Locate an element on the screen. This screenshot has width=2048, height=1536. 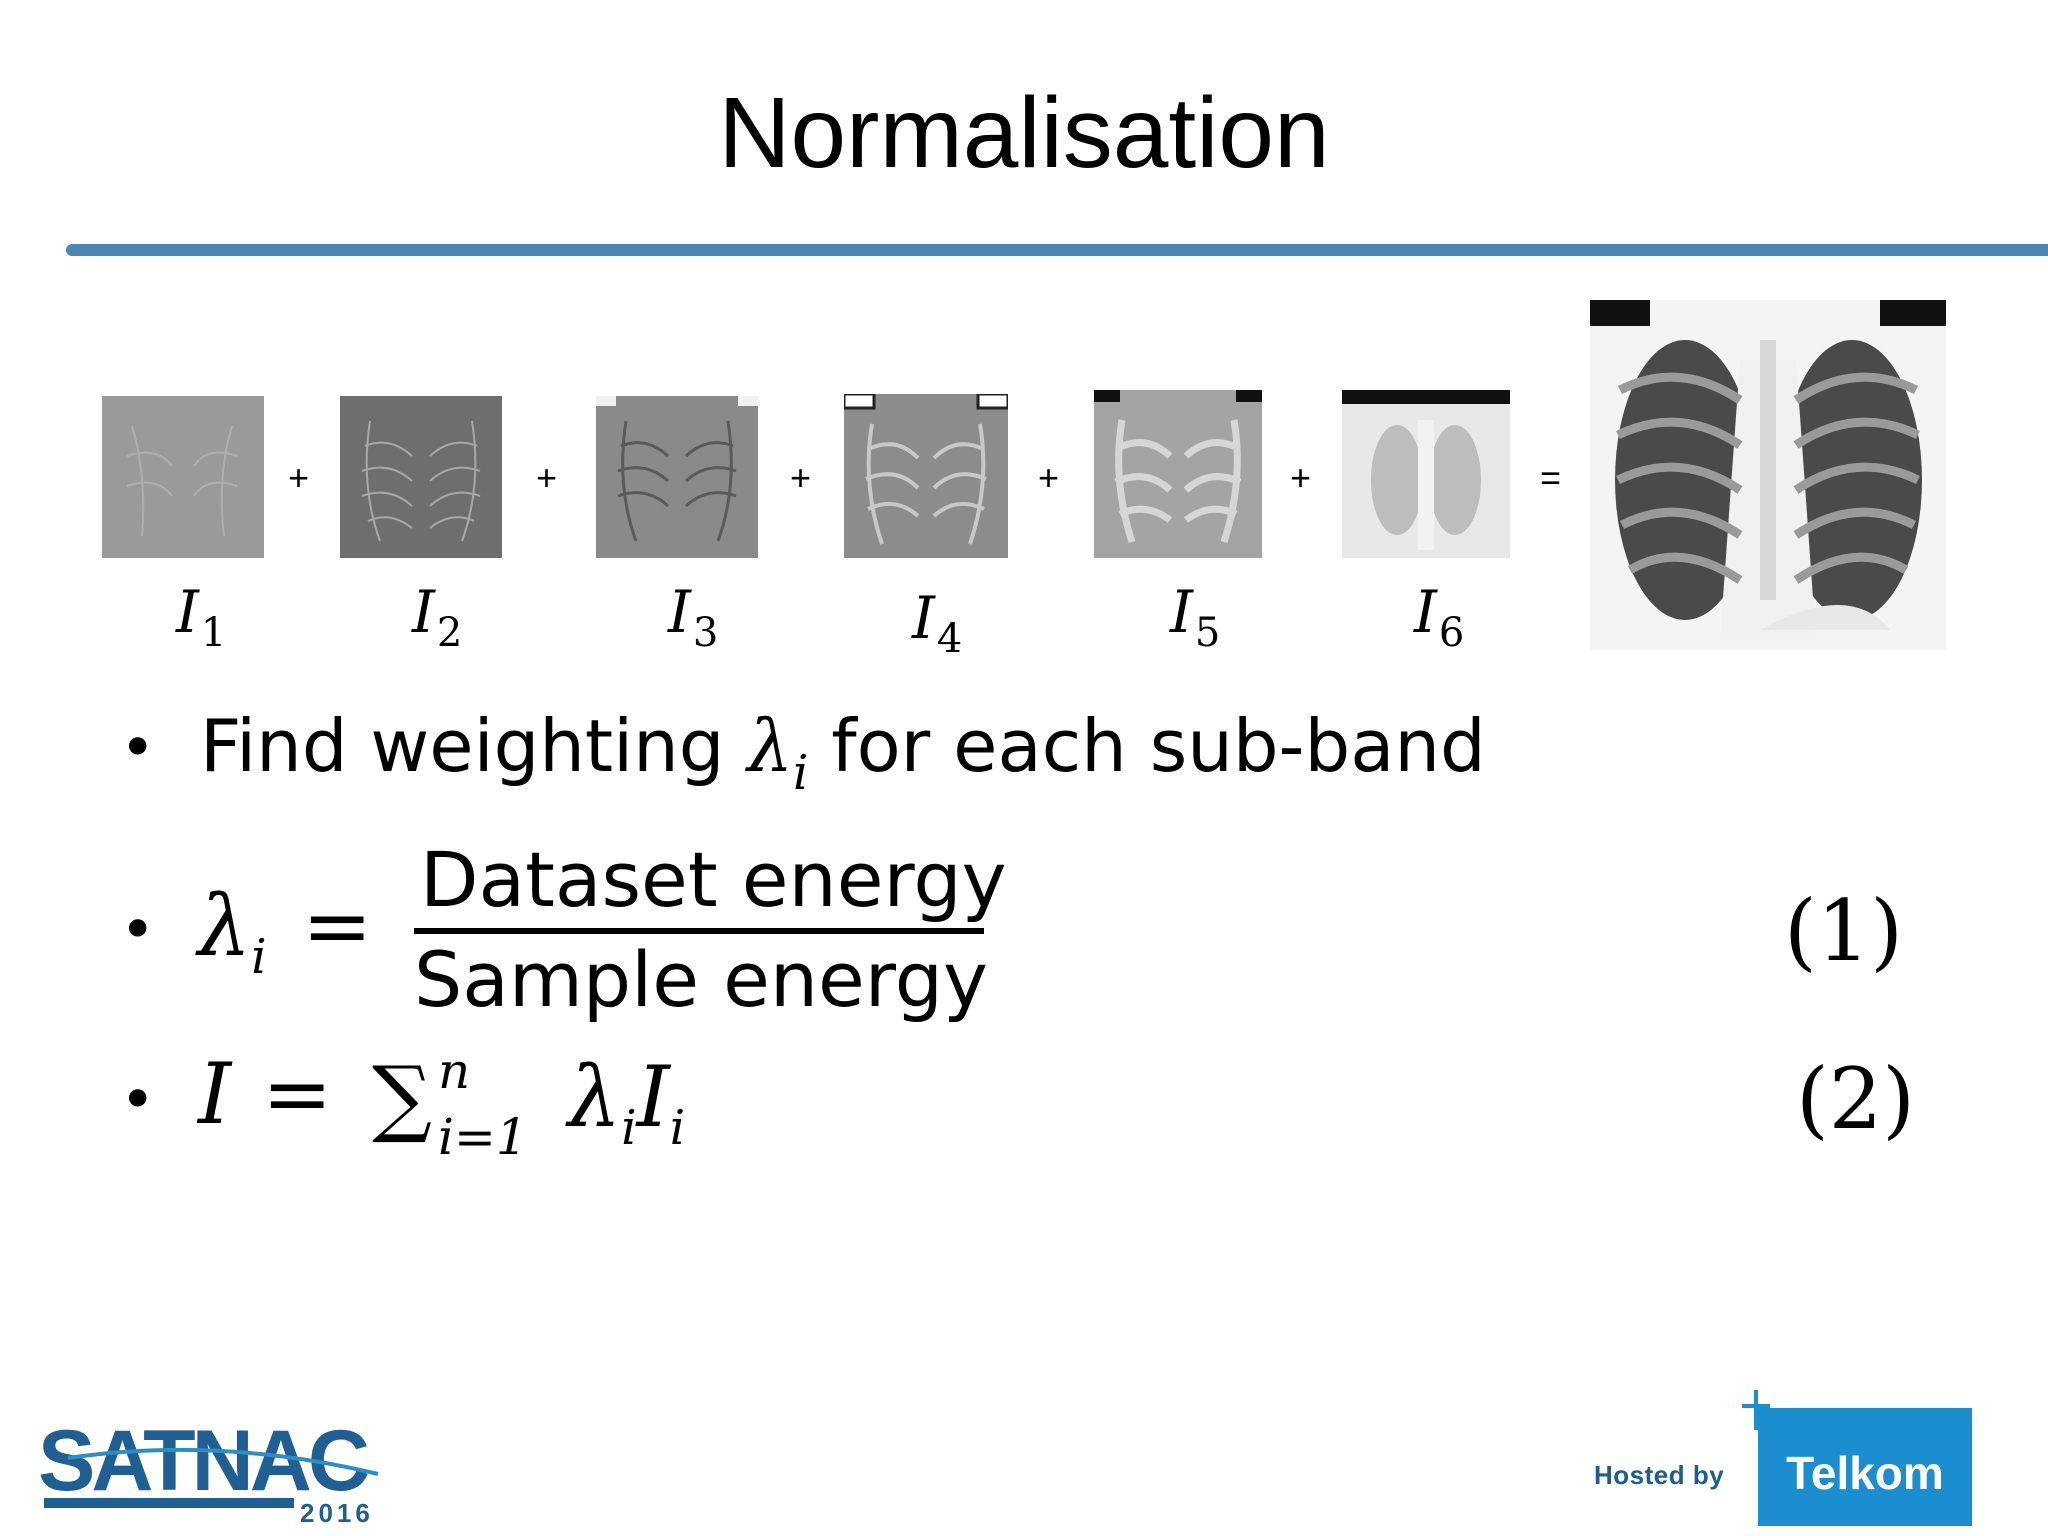
eq2-lhs: I is located at coordinates (215, 1094).